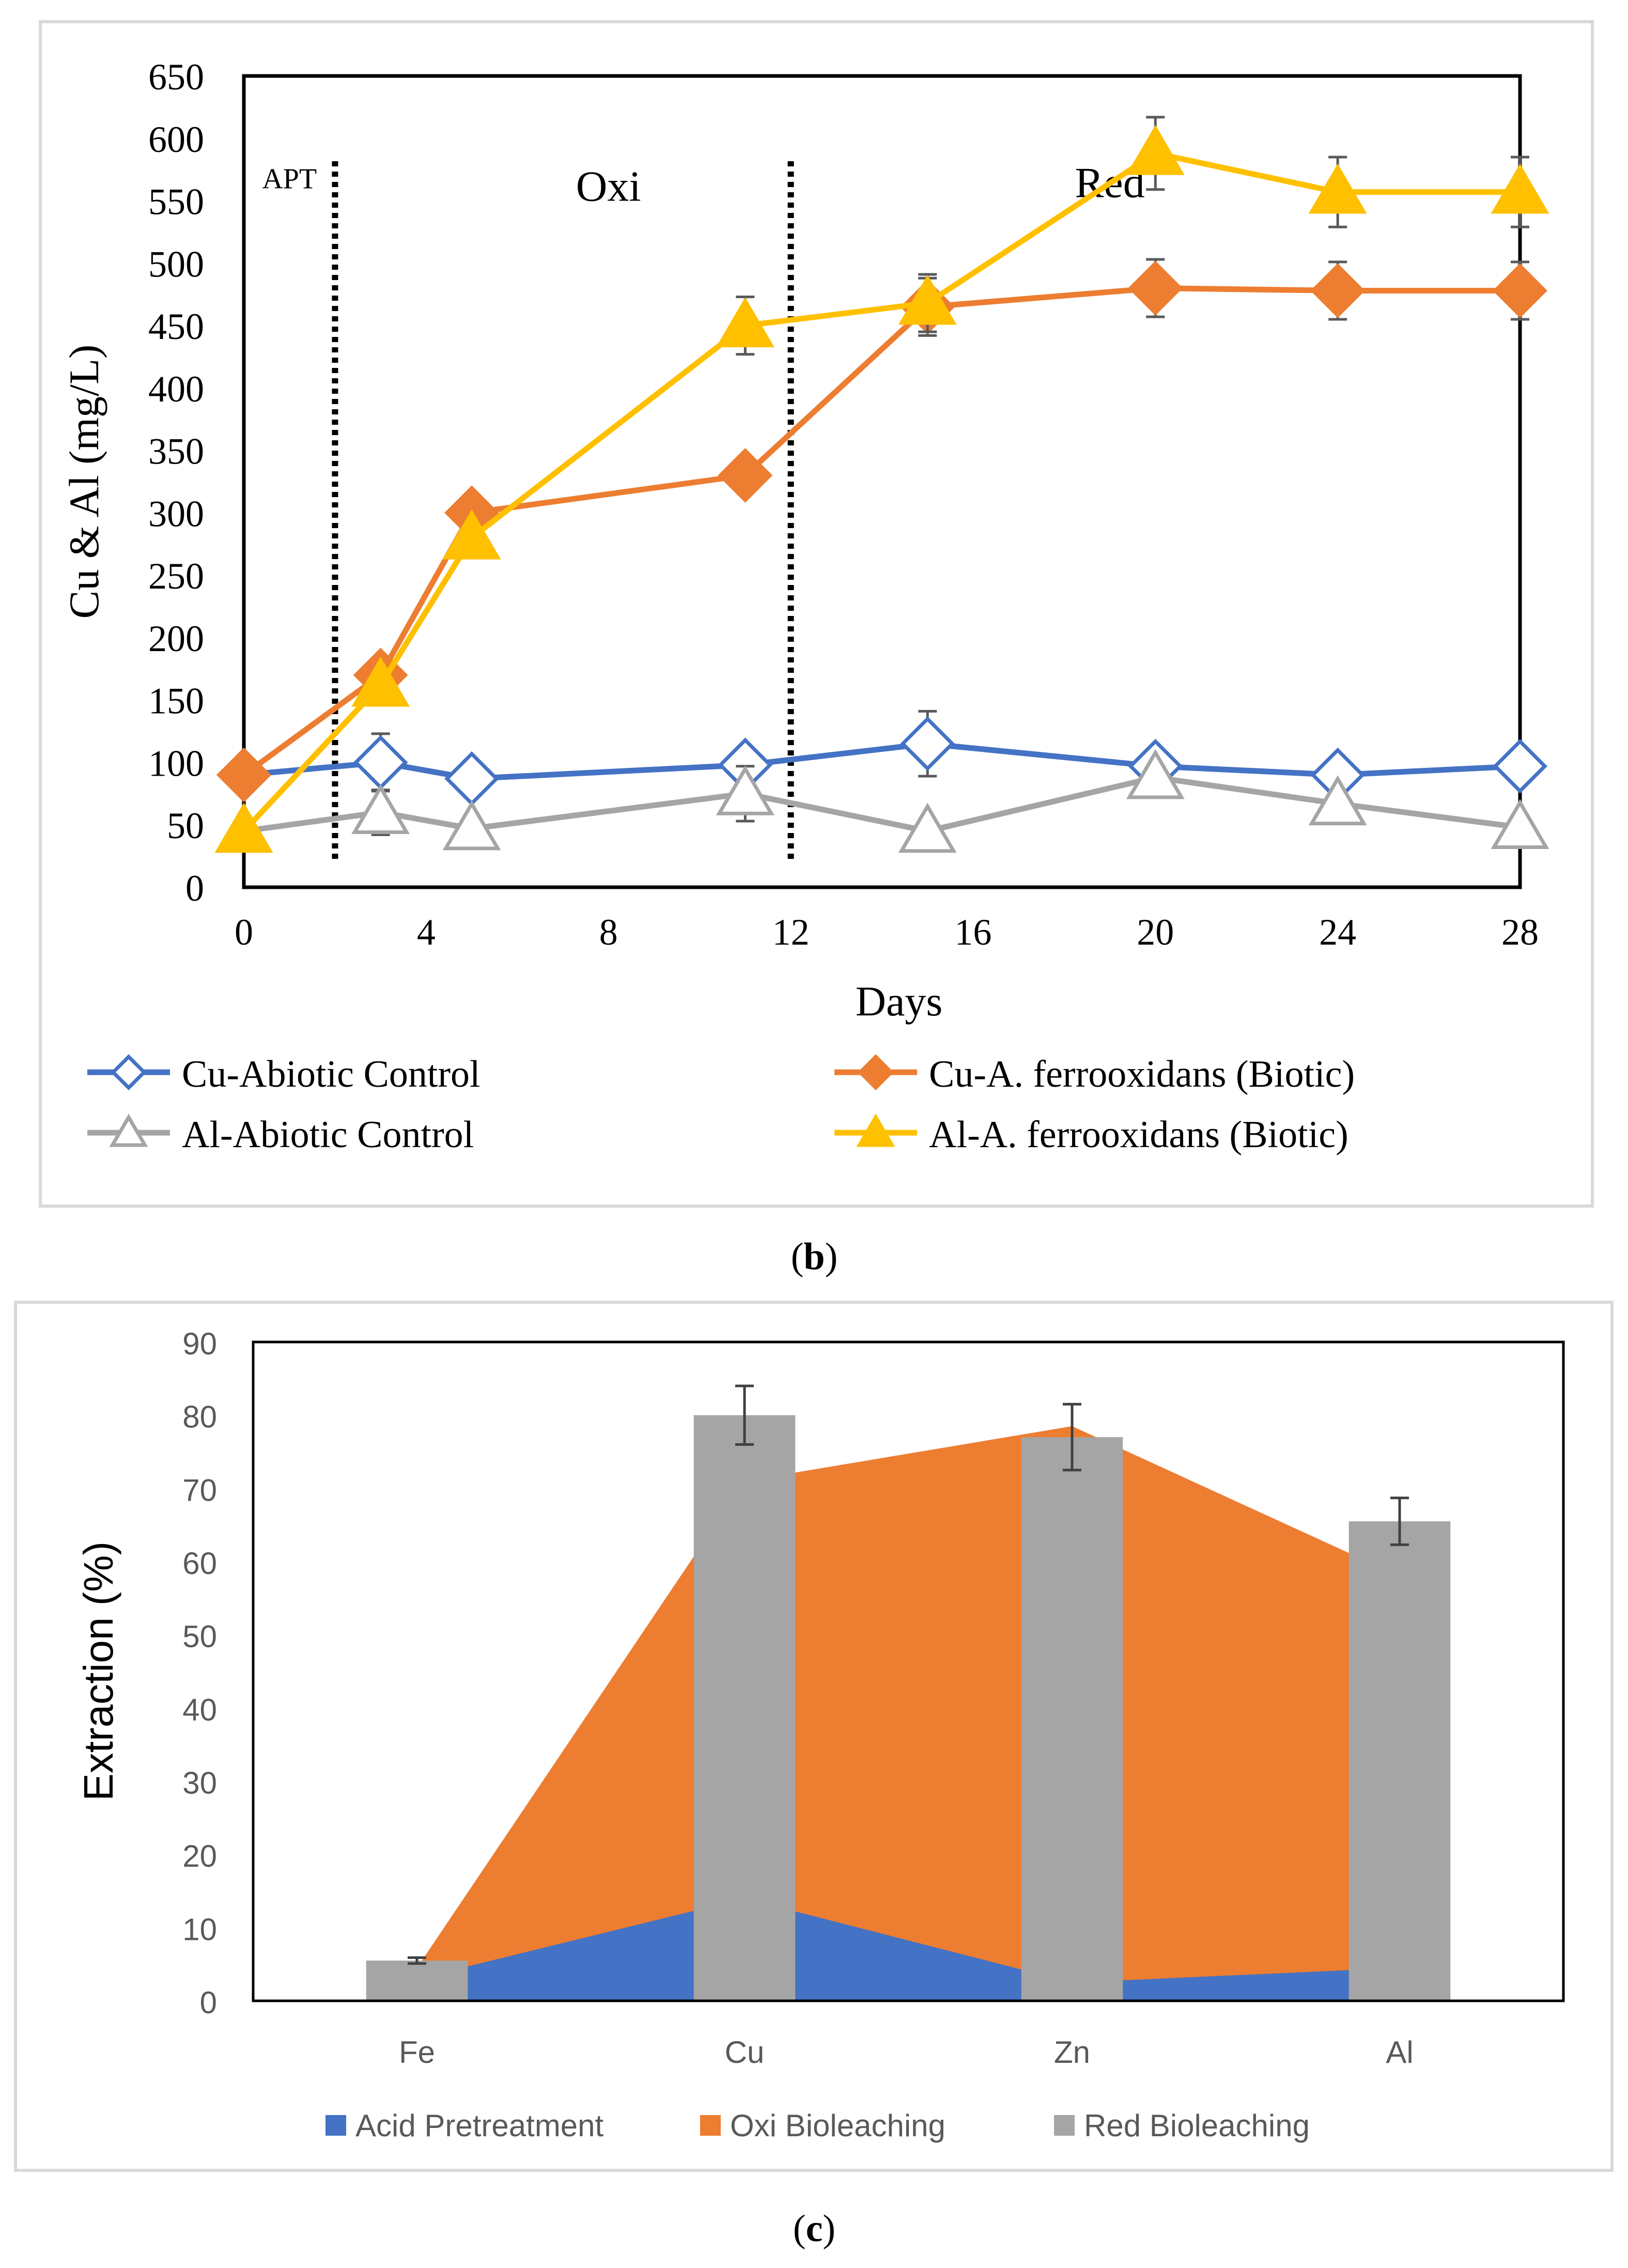  Describe the element at coordinates (1142, 1074) in the screenshot. I see `panel-b-legend-label: Cu-A. ferrooxidans (Biotic)` at that location.